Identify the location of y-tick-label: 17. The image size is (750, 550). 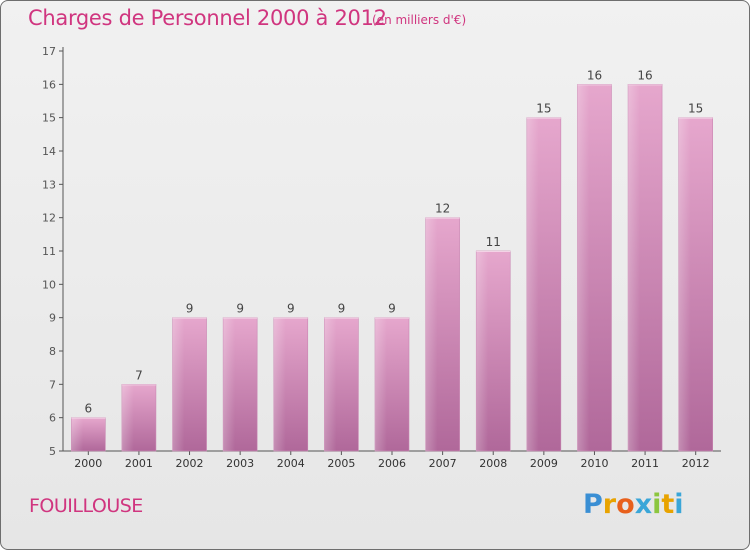
(49, 51).